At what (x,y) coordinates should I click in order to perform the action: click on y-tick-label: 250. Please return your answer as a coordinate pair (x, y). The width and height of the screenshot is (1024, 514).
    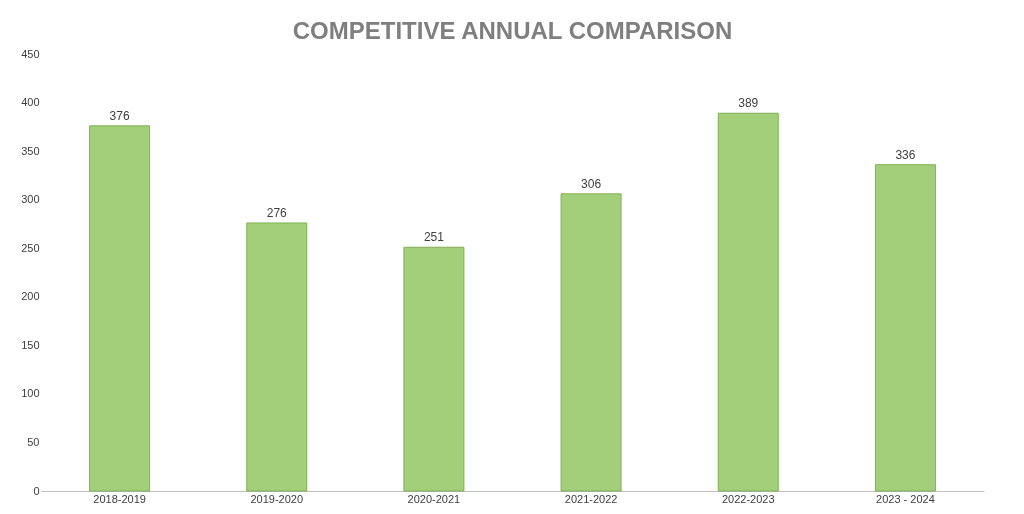
    Looking at the image, I should click on (30, 247).